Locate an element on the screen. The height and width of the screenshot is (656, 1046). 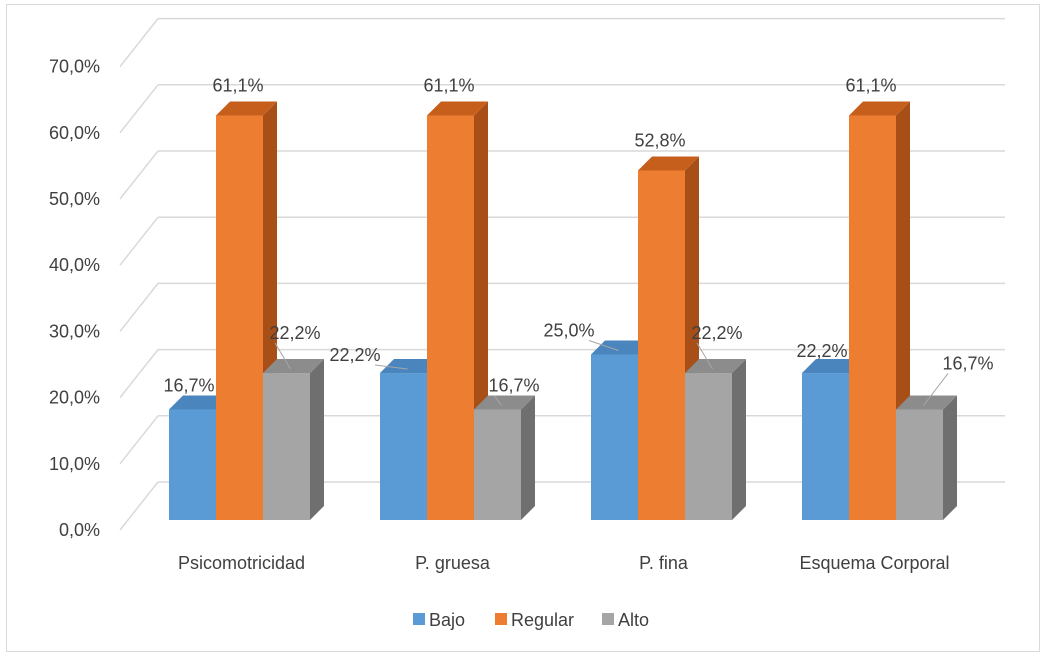
legend-label-bajo: Bajo is located at coordinates (447, 620).